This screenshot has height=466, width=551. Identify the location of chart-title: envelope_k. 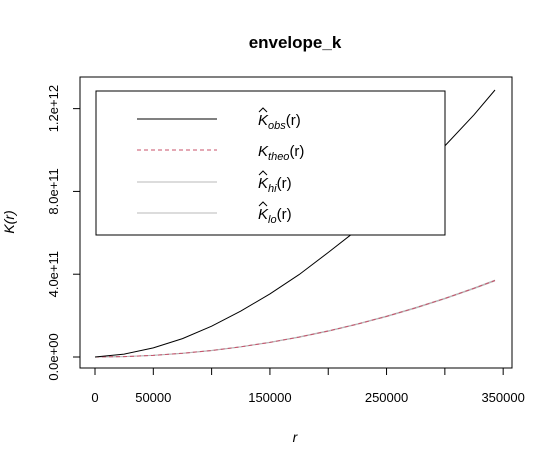
(295, 42).